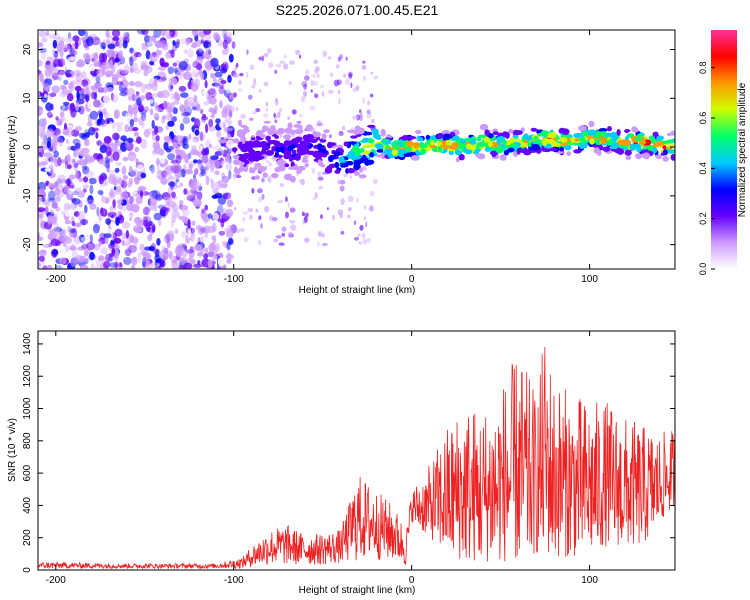 This screenshot has width=750, height=600. What do you see at coordinates (412, 279) in the screenshot?
I see `x-tick-label: 0` at bounding box center [412, 279].